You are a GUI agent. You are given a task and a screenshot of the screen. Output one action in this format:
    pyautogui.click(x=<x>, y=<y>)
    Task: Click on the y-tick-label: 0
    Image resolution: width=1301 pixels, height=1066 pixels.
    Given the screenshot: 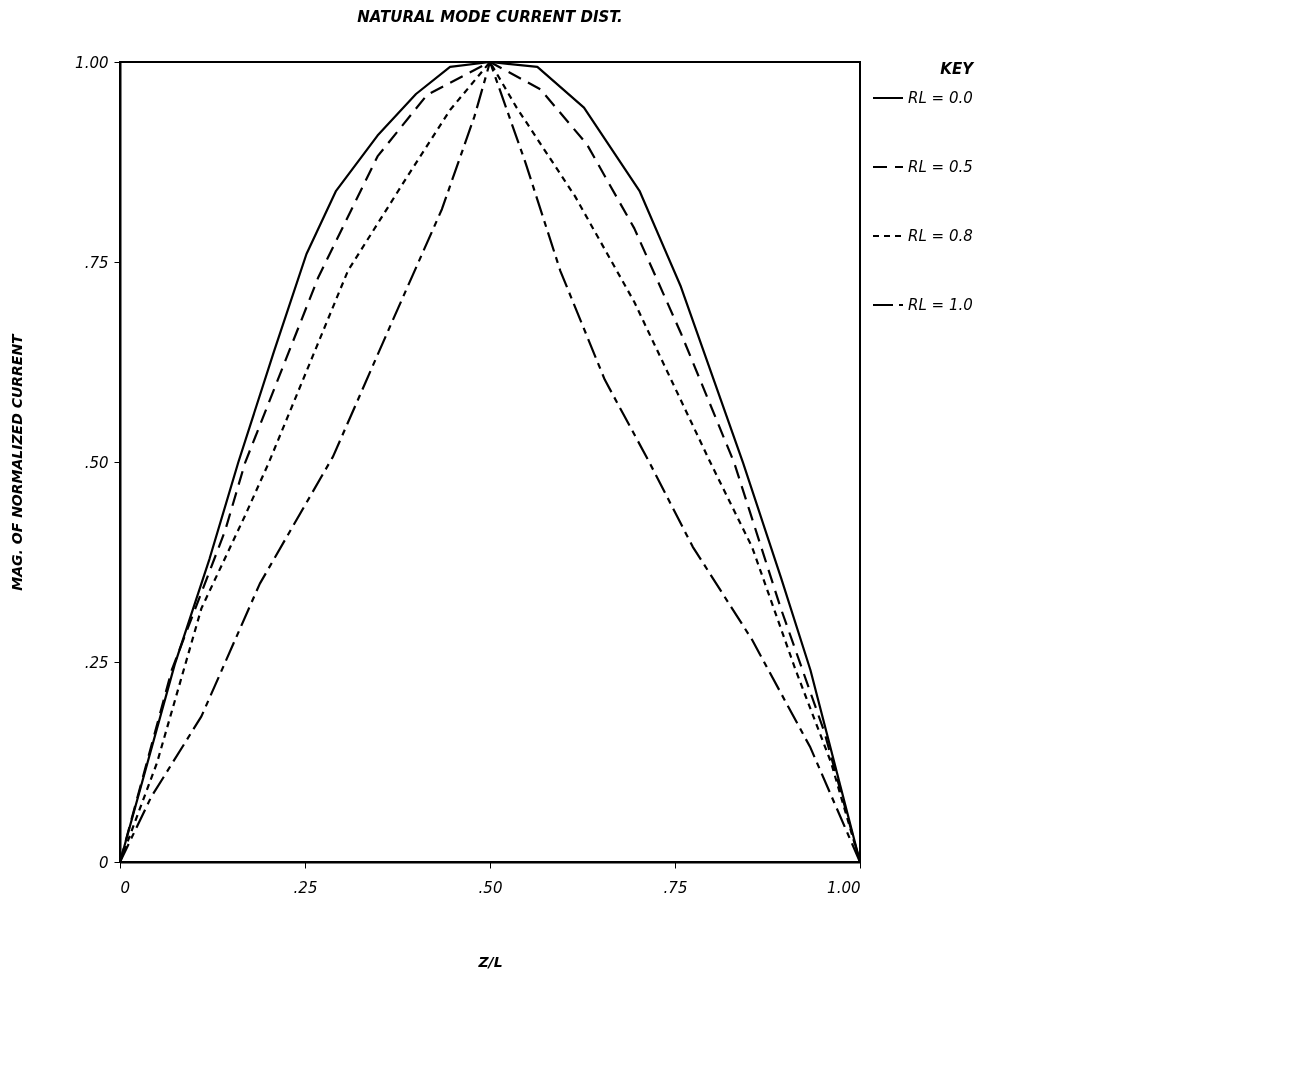 What is the action you would take?
    pyautogui.click(x=103, y=862)
    